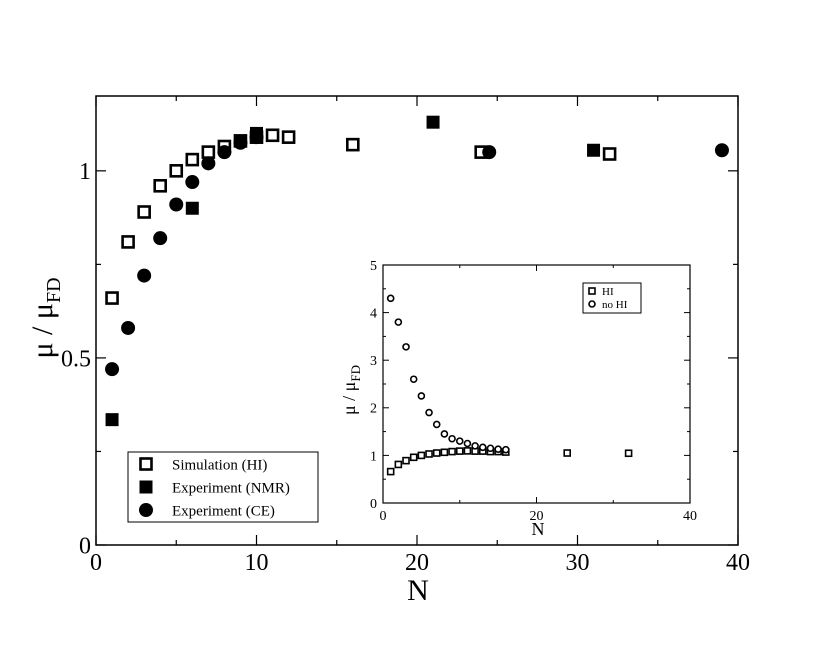  What do you see at coordinates (219, 465) in the screenshot?
I see `main-legend-label: Simulation (HI)` at bounding box center [219, 465].